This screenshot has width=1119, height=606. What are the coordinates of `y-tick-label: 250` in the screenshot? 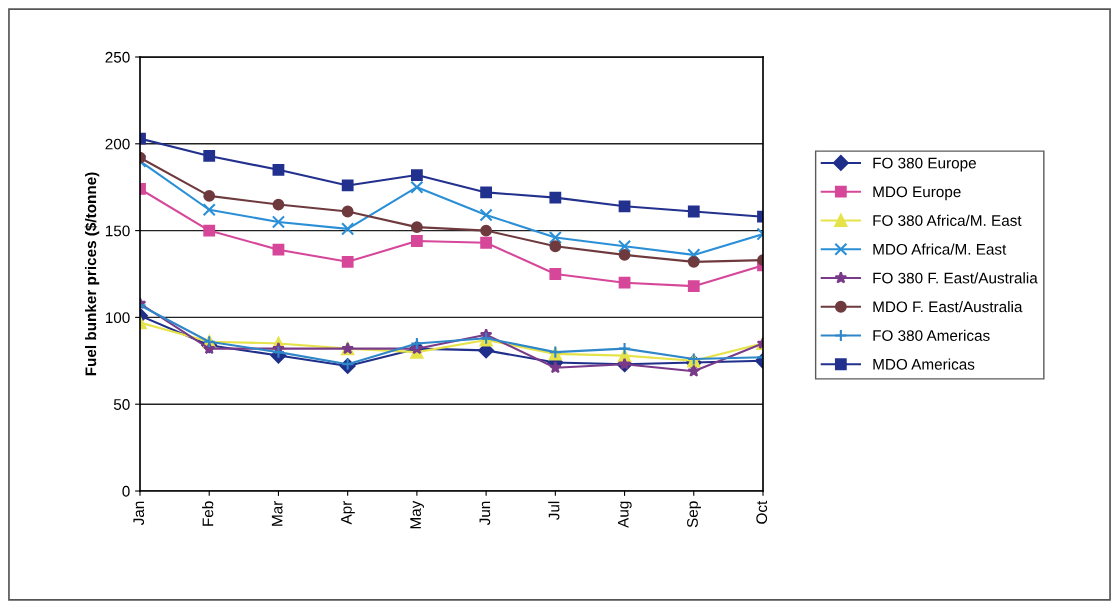 It's located at (117, 57).